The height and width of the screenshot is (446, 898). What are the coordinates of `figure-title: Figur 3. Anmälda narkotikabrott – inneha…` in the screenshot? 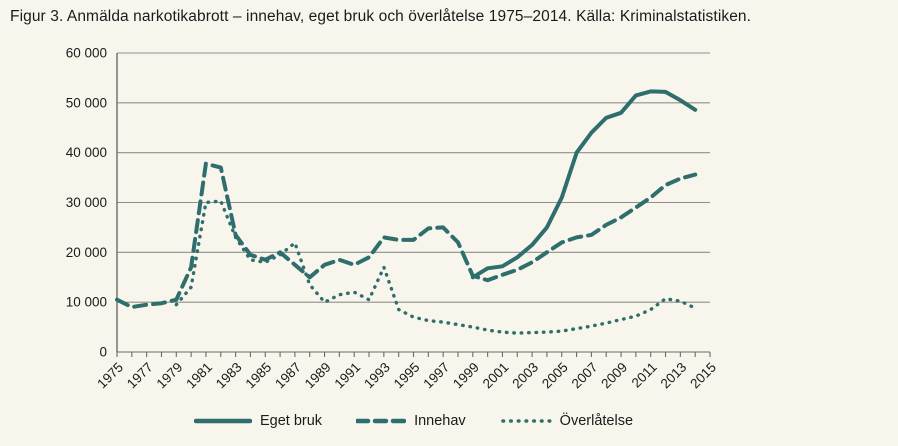 It's located at (381, 16).